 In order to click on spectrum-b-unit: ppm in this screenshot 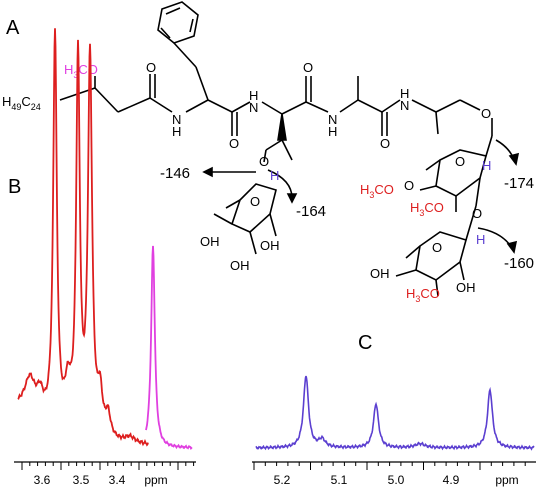, I will do `click(155, 480)`.